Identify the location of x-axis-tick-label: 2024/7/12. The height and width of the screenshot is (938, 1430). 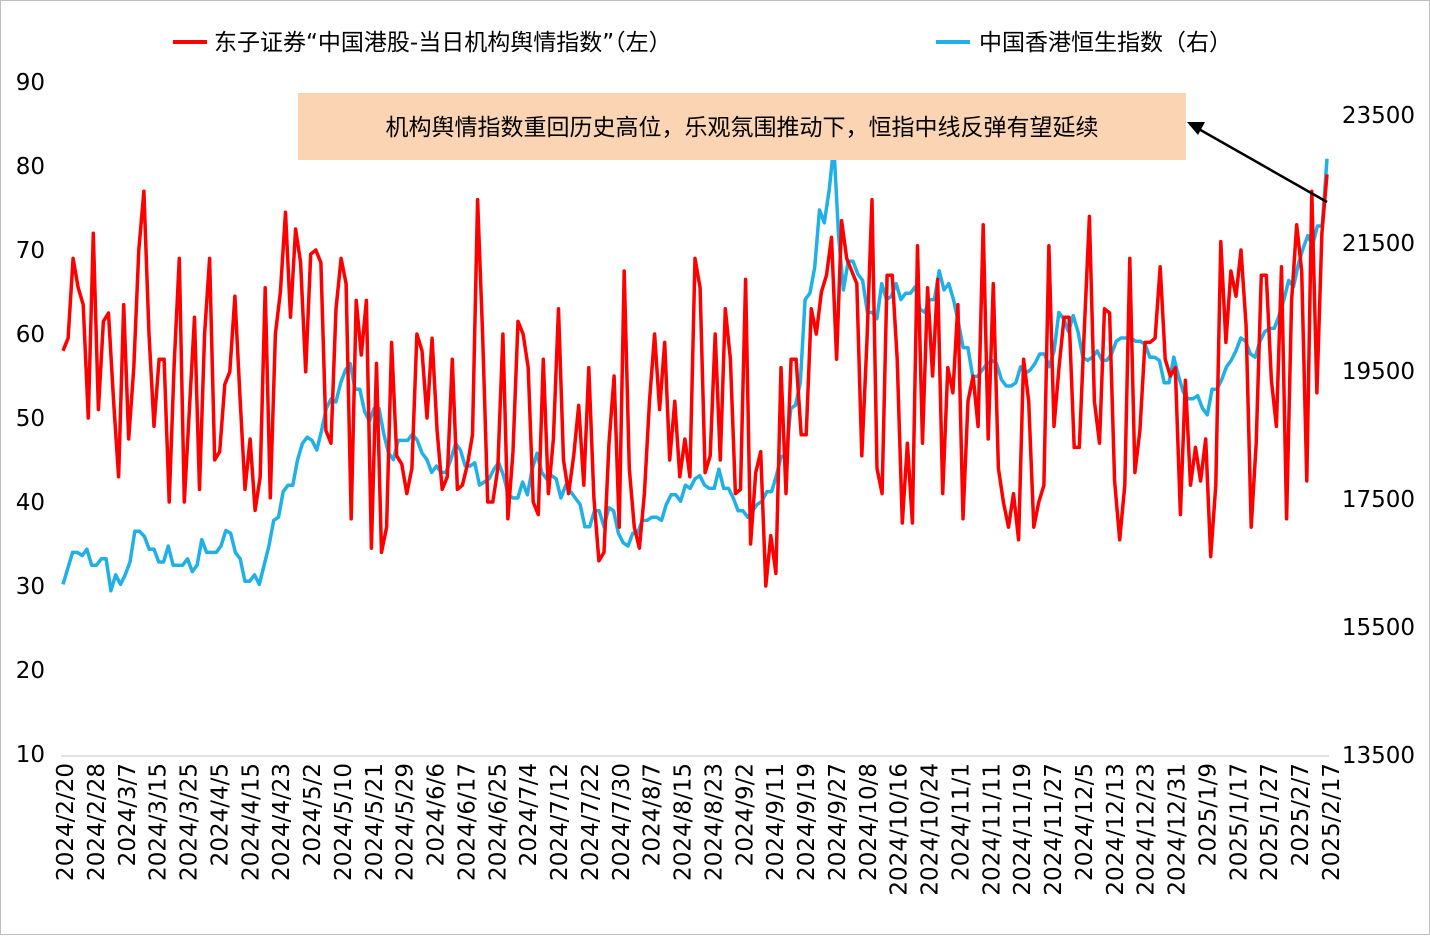
(560, 822).